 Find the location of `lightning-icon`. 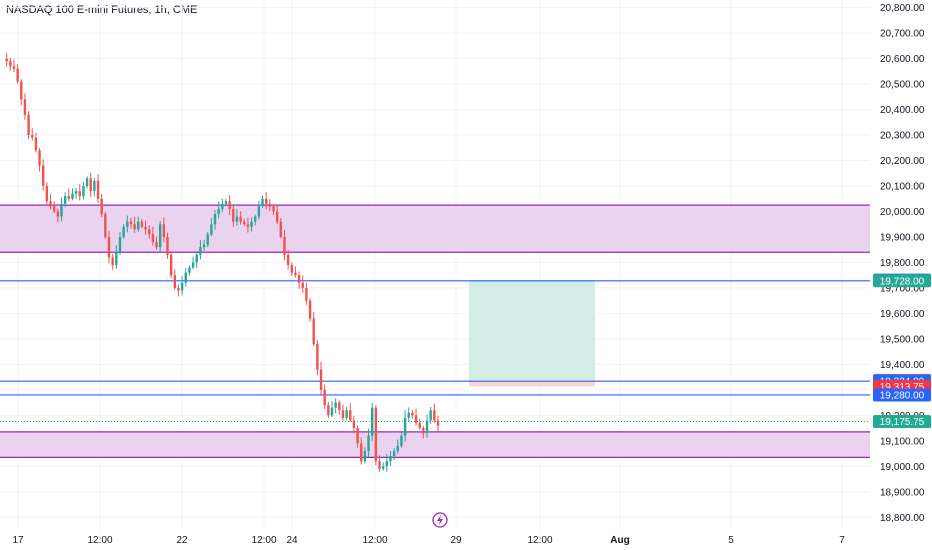

lightning-icon is located at coordinates (440, 520).